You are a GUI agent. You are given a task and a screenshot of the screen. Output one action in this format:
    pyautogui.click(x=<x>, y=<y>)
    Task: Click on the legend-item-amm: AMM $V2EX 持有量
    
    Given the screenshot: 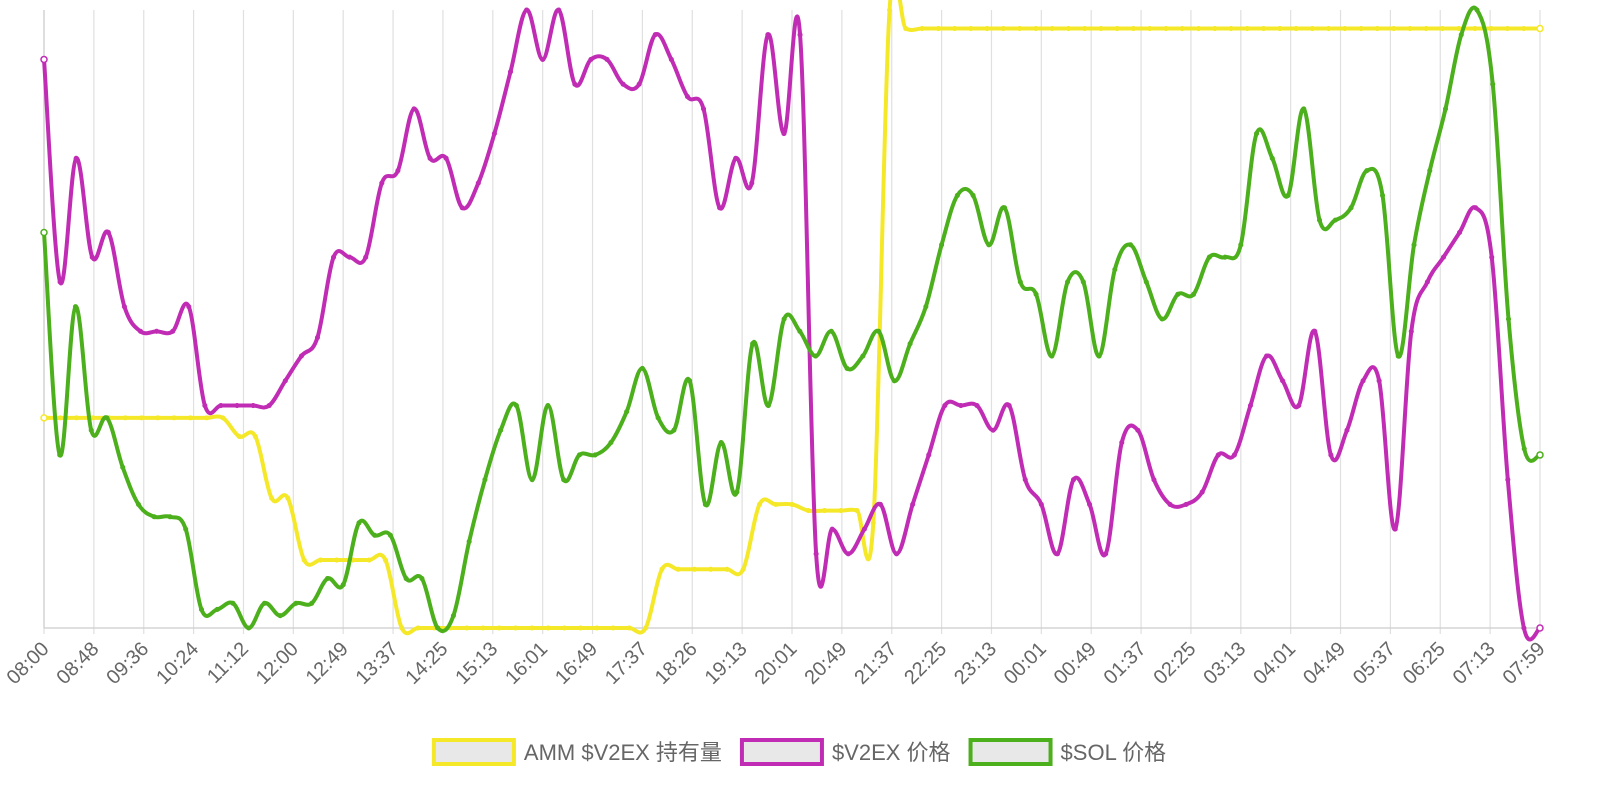 What is the action you would take?
    pyautogui.click(x=576, y=752)
    